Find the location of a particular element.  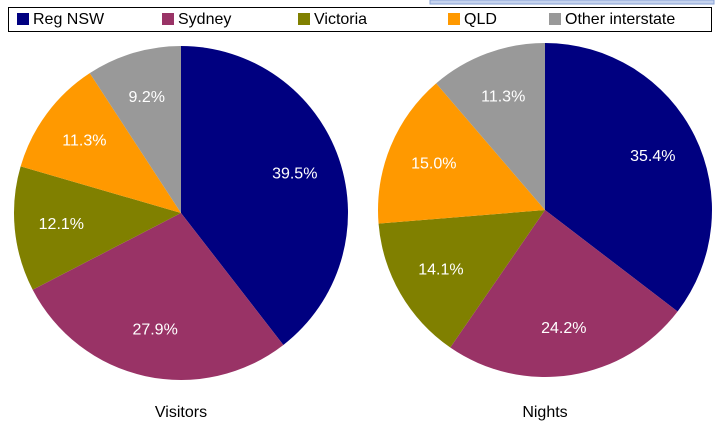

legend-label: Sydney is located at coordinates (204, 19).